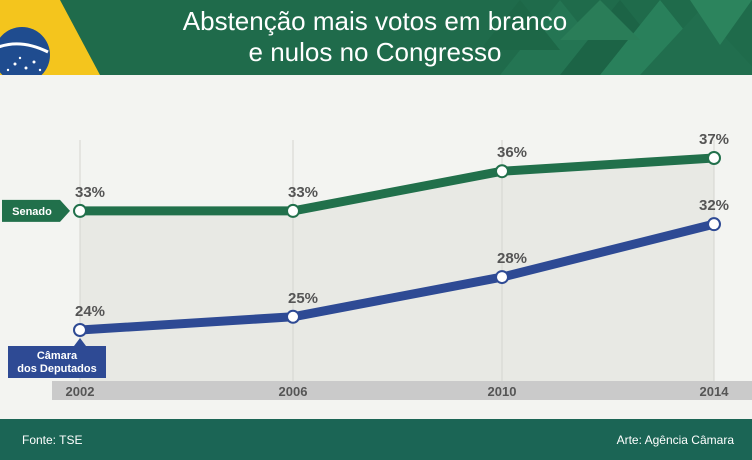 Image resolution: width=752 pixels, height=460 pixels. What do you see at coordinates (376, 439) in the screenshot?
I see `footer-bar: Fonte: TSE Arte: Agência Câmara` at bounding box center [376, 439].